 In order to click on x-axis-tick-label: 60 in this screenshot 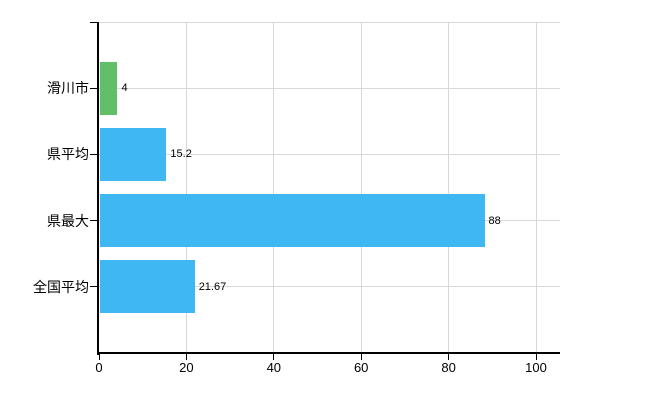, I will do `click(361, 367)`.